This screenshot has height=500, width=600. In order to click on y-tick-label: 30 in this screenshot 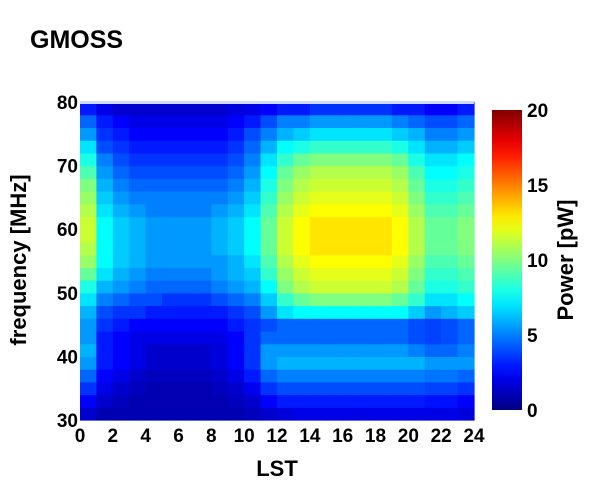, I will do `click(67, 421)`.